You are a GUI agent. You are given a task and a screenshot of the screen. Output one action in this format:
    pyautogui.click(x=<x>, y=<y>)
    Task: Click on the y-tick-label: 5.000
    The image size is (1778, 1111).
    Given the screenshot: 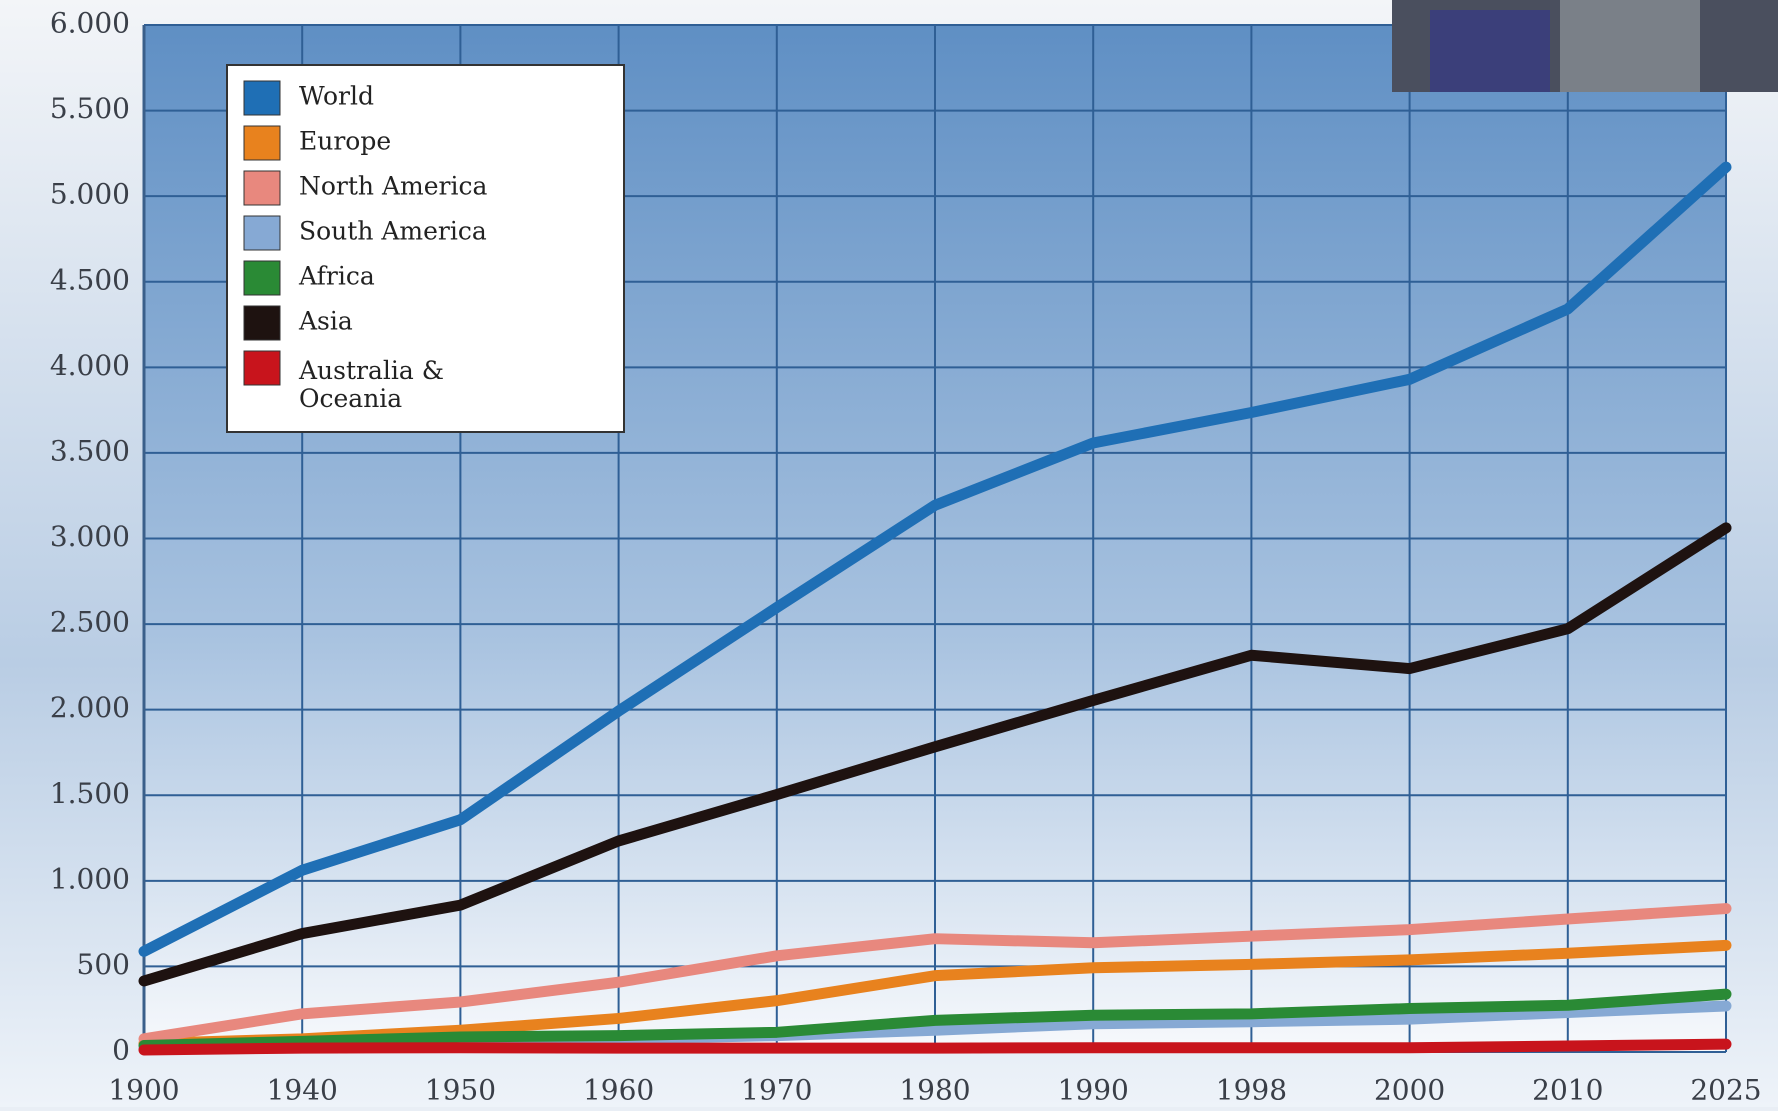 What is the action you would take?
    pyautogui.click(x=90, y=194)
    